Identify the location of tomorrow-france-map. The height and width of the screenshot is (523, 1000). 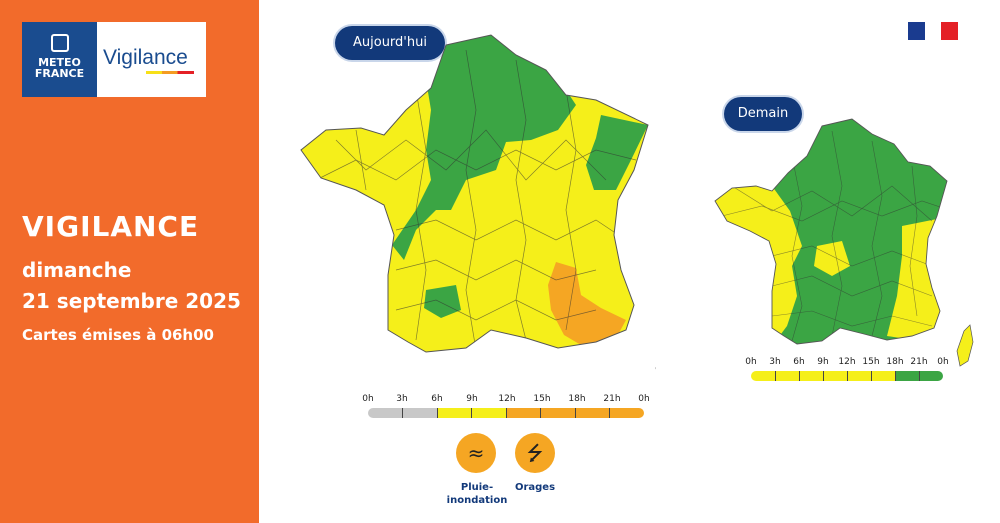
(844, 242).